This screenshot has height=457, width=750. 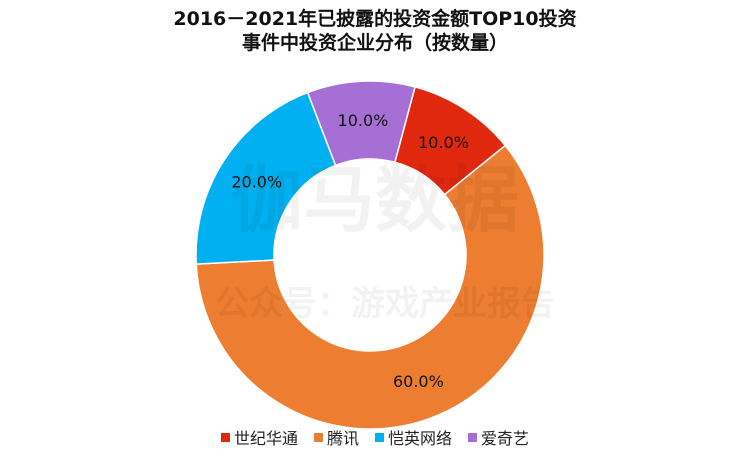 I want to click on watermark-main: 伽马数据, so click(x=375, y=200).